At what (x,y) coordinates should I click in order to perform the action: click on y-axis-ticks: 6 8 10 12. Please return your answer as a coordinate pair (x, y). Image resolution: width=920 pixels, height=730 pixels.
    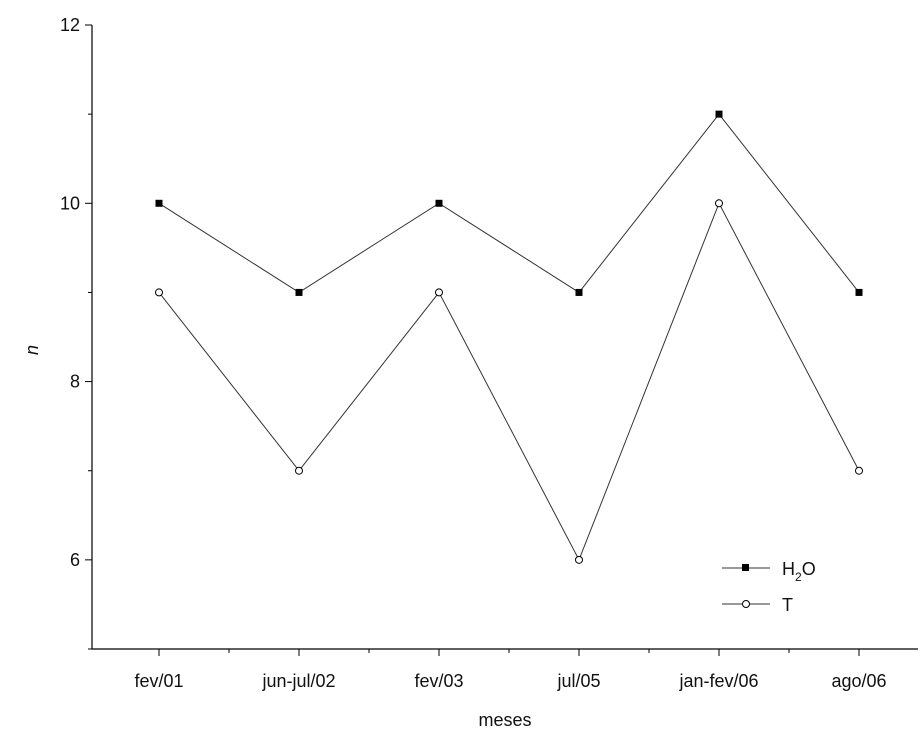
    Looking at the image, I should click on (76, 332).